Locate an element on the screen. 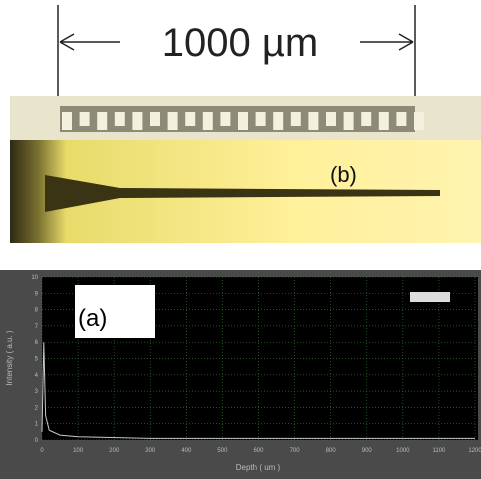  x-tick-label: 1200 is located at coordinates (474, 451).